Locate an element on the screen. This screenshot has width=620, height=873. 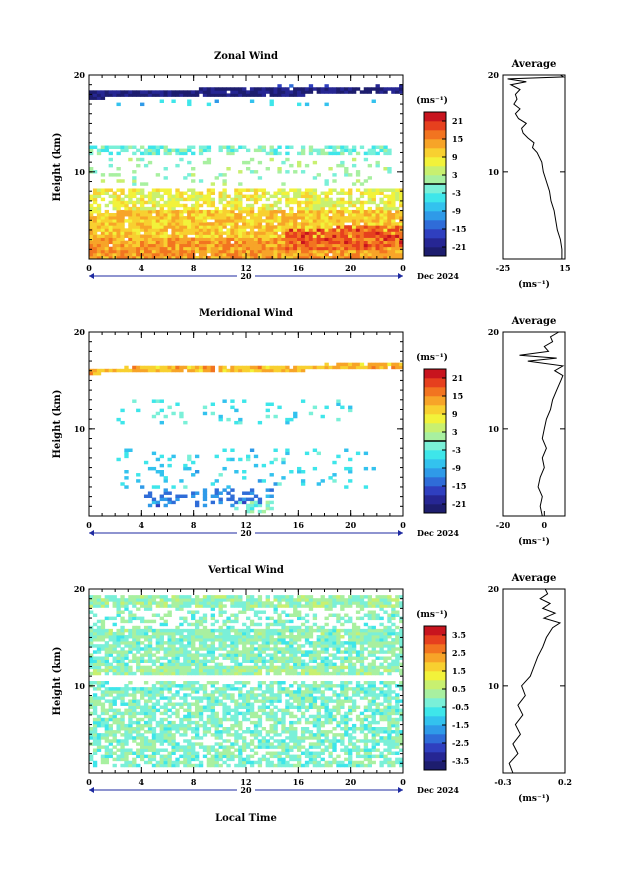
x-tick-label: 20 is located at coordinates (351, 268).